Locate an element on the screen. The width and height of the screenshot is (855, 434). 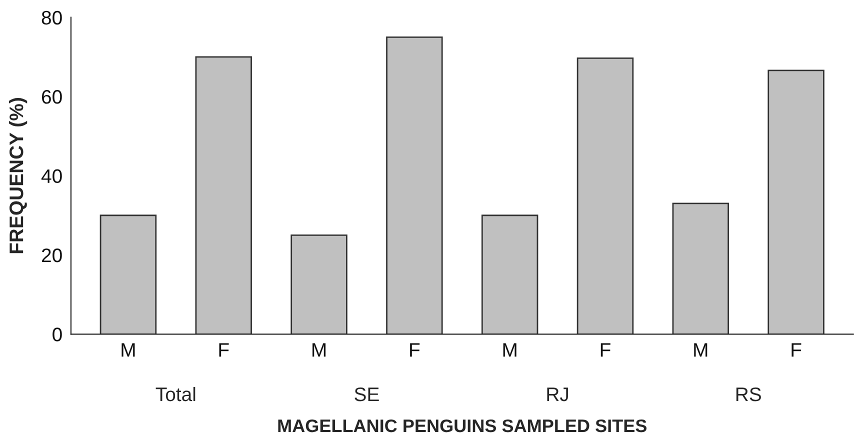
y-tick-label: 40 is located at coordinates (51, 176).